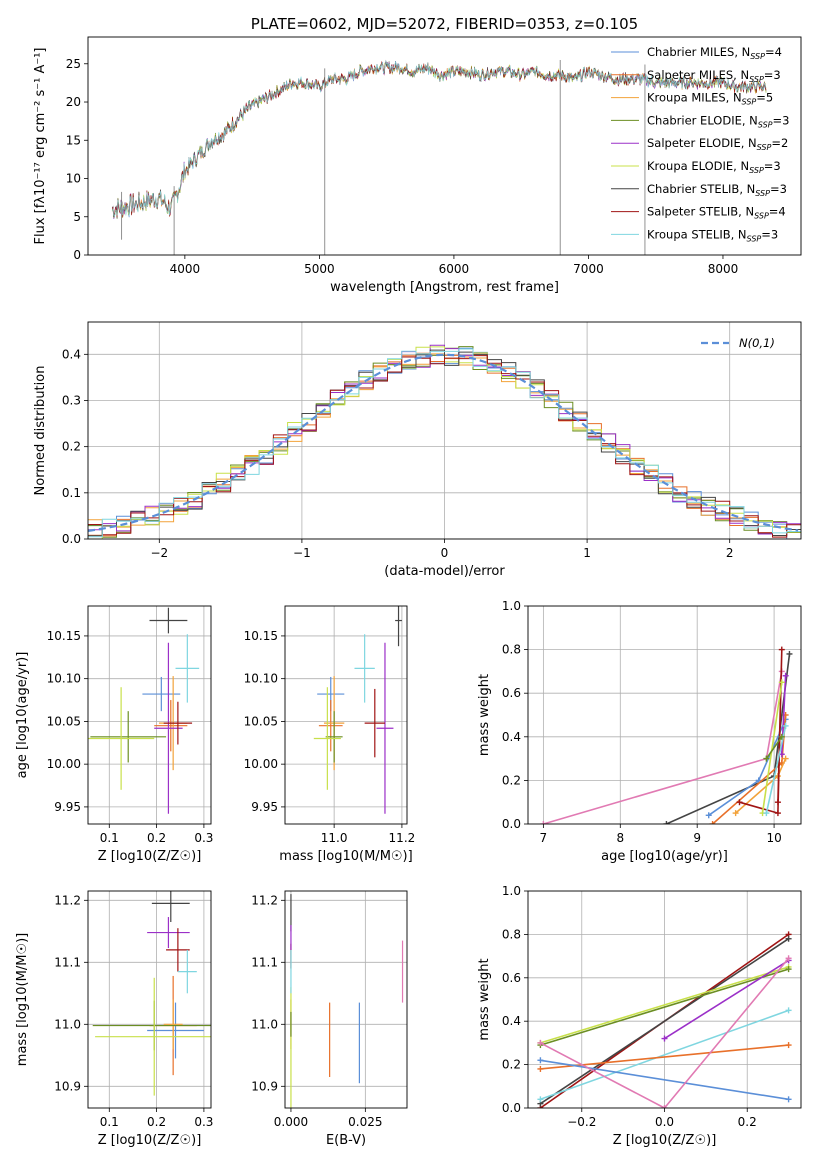 Image resolution: width=819 pixels, height=1174 pixels. What do you see at coordinates (264, 900) in the screenshot?
I see `y-tick-label: 11.2` at bounding box center [264, 900].